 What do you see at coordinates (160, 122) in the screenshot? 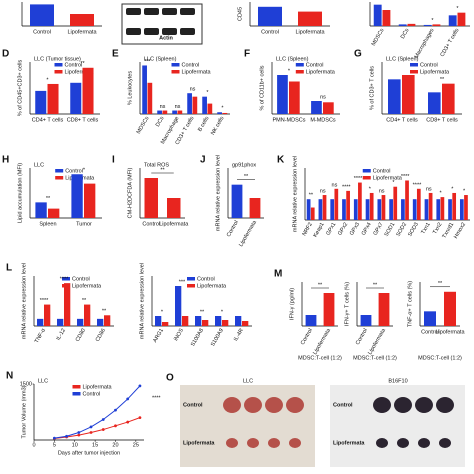
I see `x-tick-label: DCs` at bounding box center [160, 122].